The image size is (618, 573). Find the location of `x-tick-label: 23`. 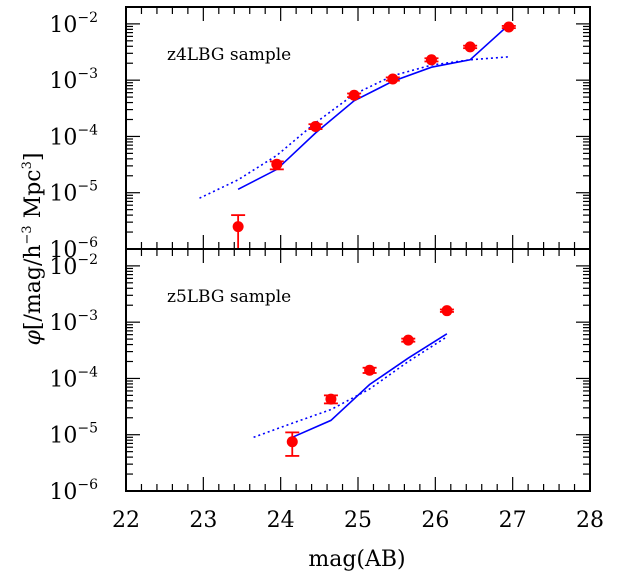

x-tick-label: 23 is located at coordinates (203, 520).